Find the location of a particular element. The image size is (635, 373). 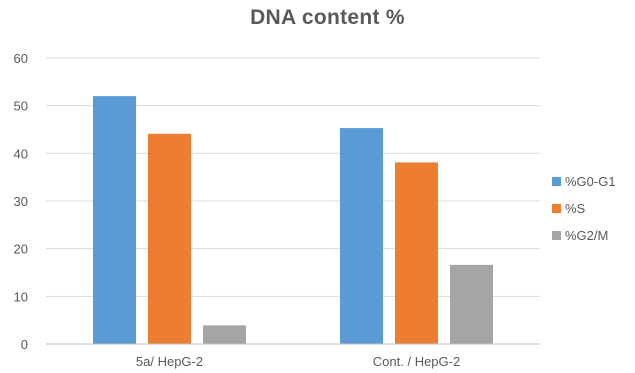

legend: %G0-G1 %S %G2/M is located at coordinates (584, 208).